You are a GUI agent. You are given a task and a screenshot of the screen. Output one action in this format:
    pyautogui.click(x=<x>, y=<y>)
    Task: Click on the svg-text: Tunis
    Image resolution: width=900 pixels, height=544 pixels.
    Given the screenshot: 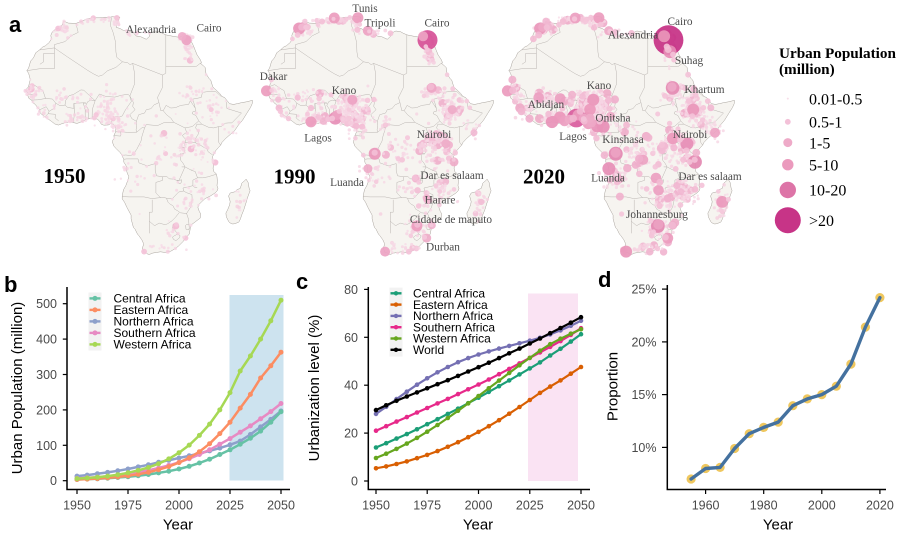 What is the action you would take?
    pyautogui.click(x=364, y=9)
    